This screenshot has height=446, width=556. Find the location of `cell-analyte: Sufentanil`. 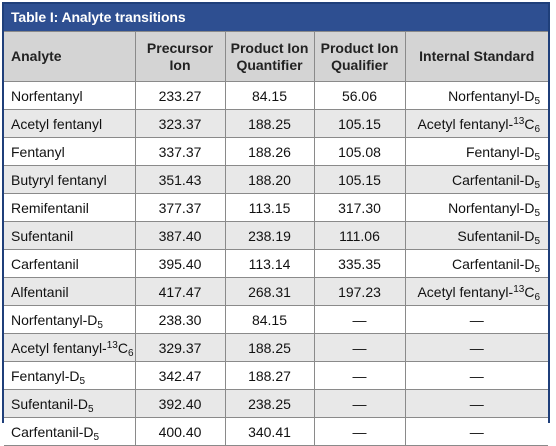

cell-analyte: Sufentanil is located at coordinates (70, 235).